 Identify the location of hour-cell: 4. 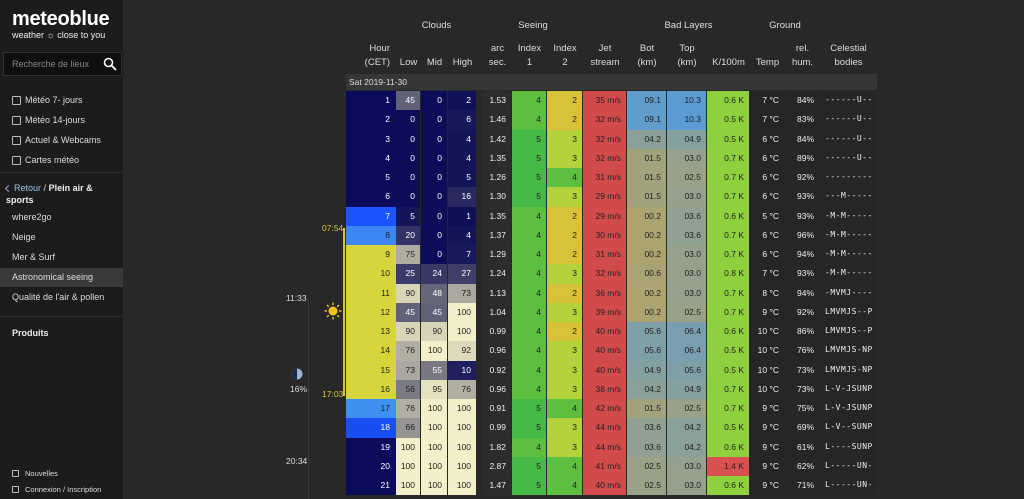
(371, 158).